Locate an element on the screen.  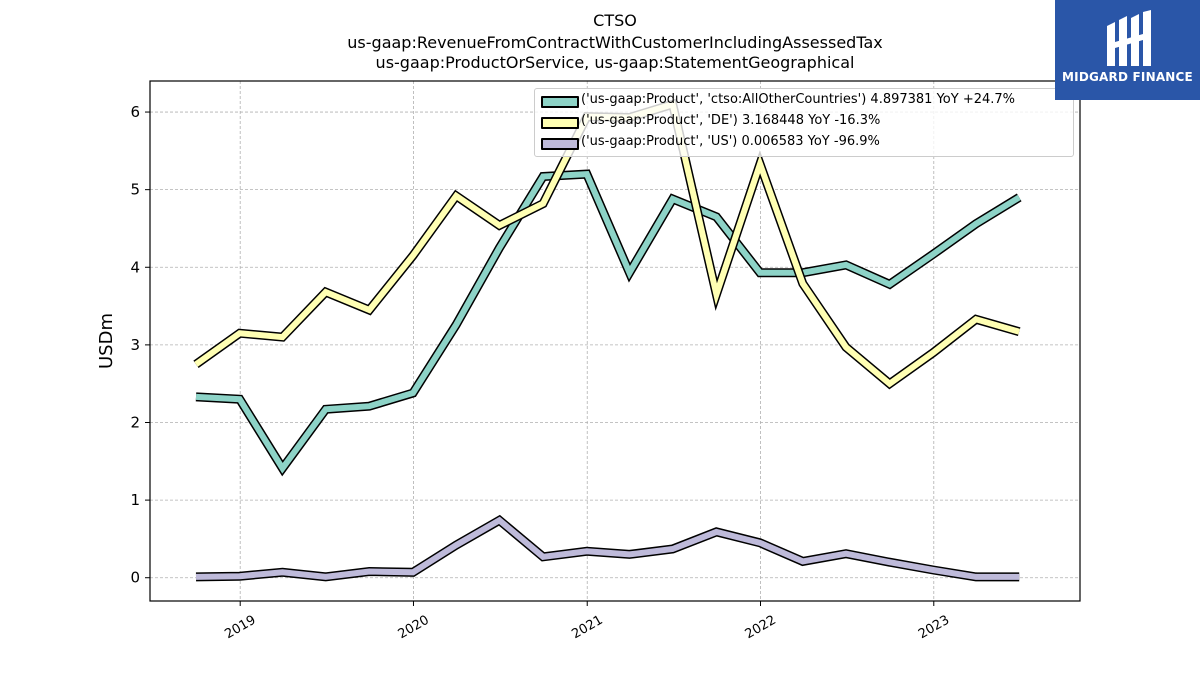
x-tick-label: 2022 is located at coordinates (761, 628).